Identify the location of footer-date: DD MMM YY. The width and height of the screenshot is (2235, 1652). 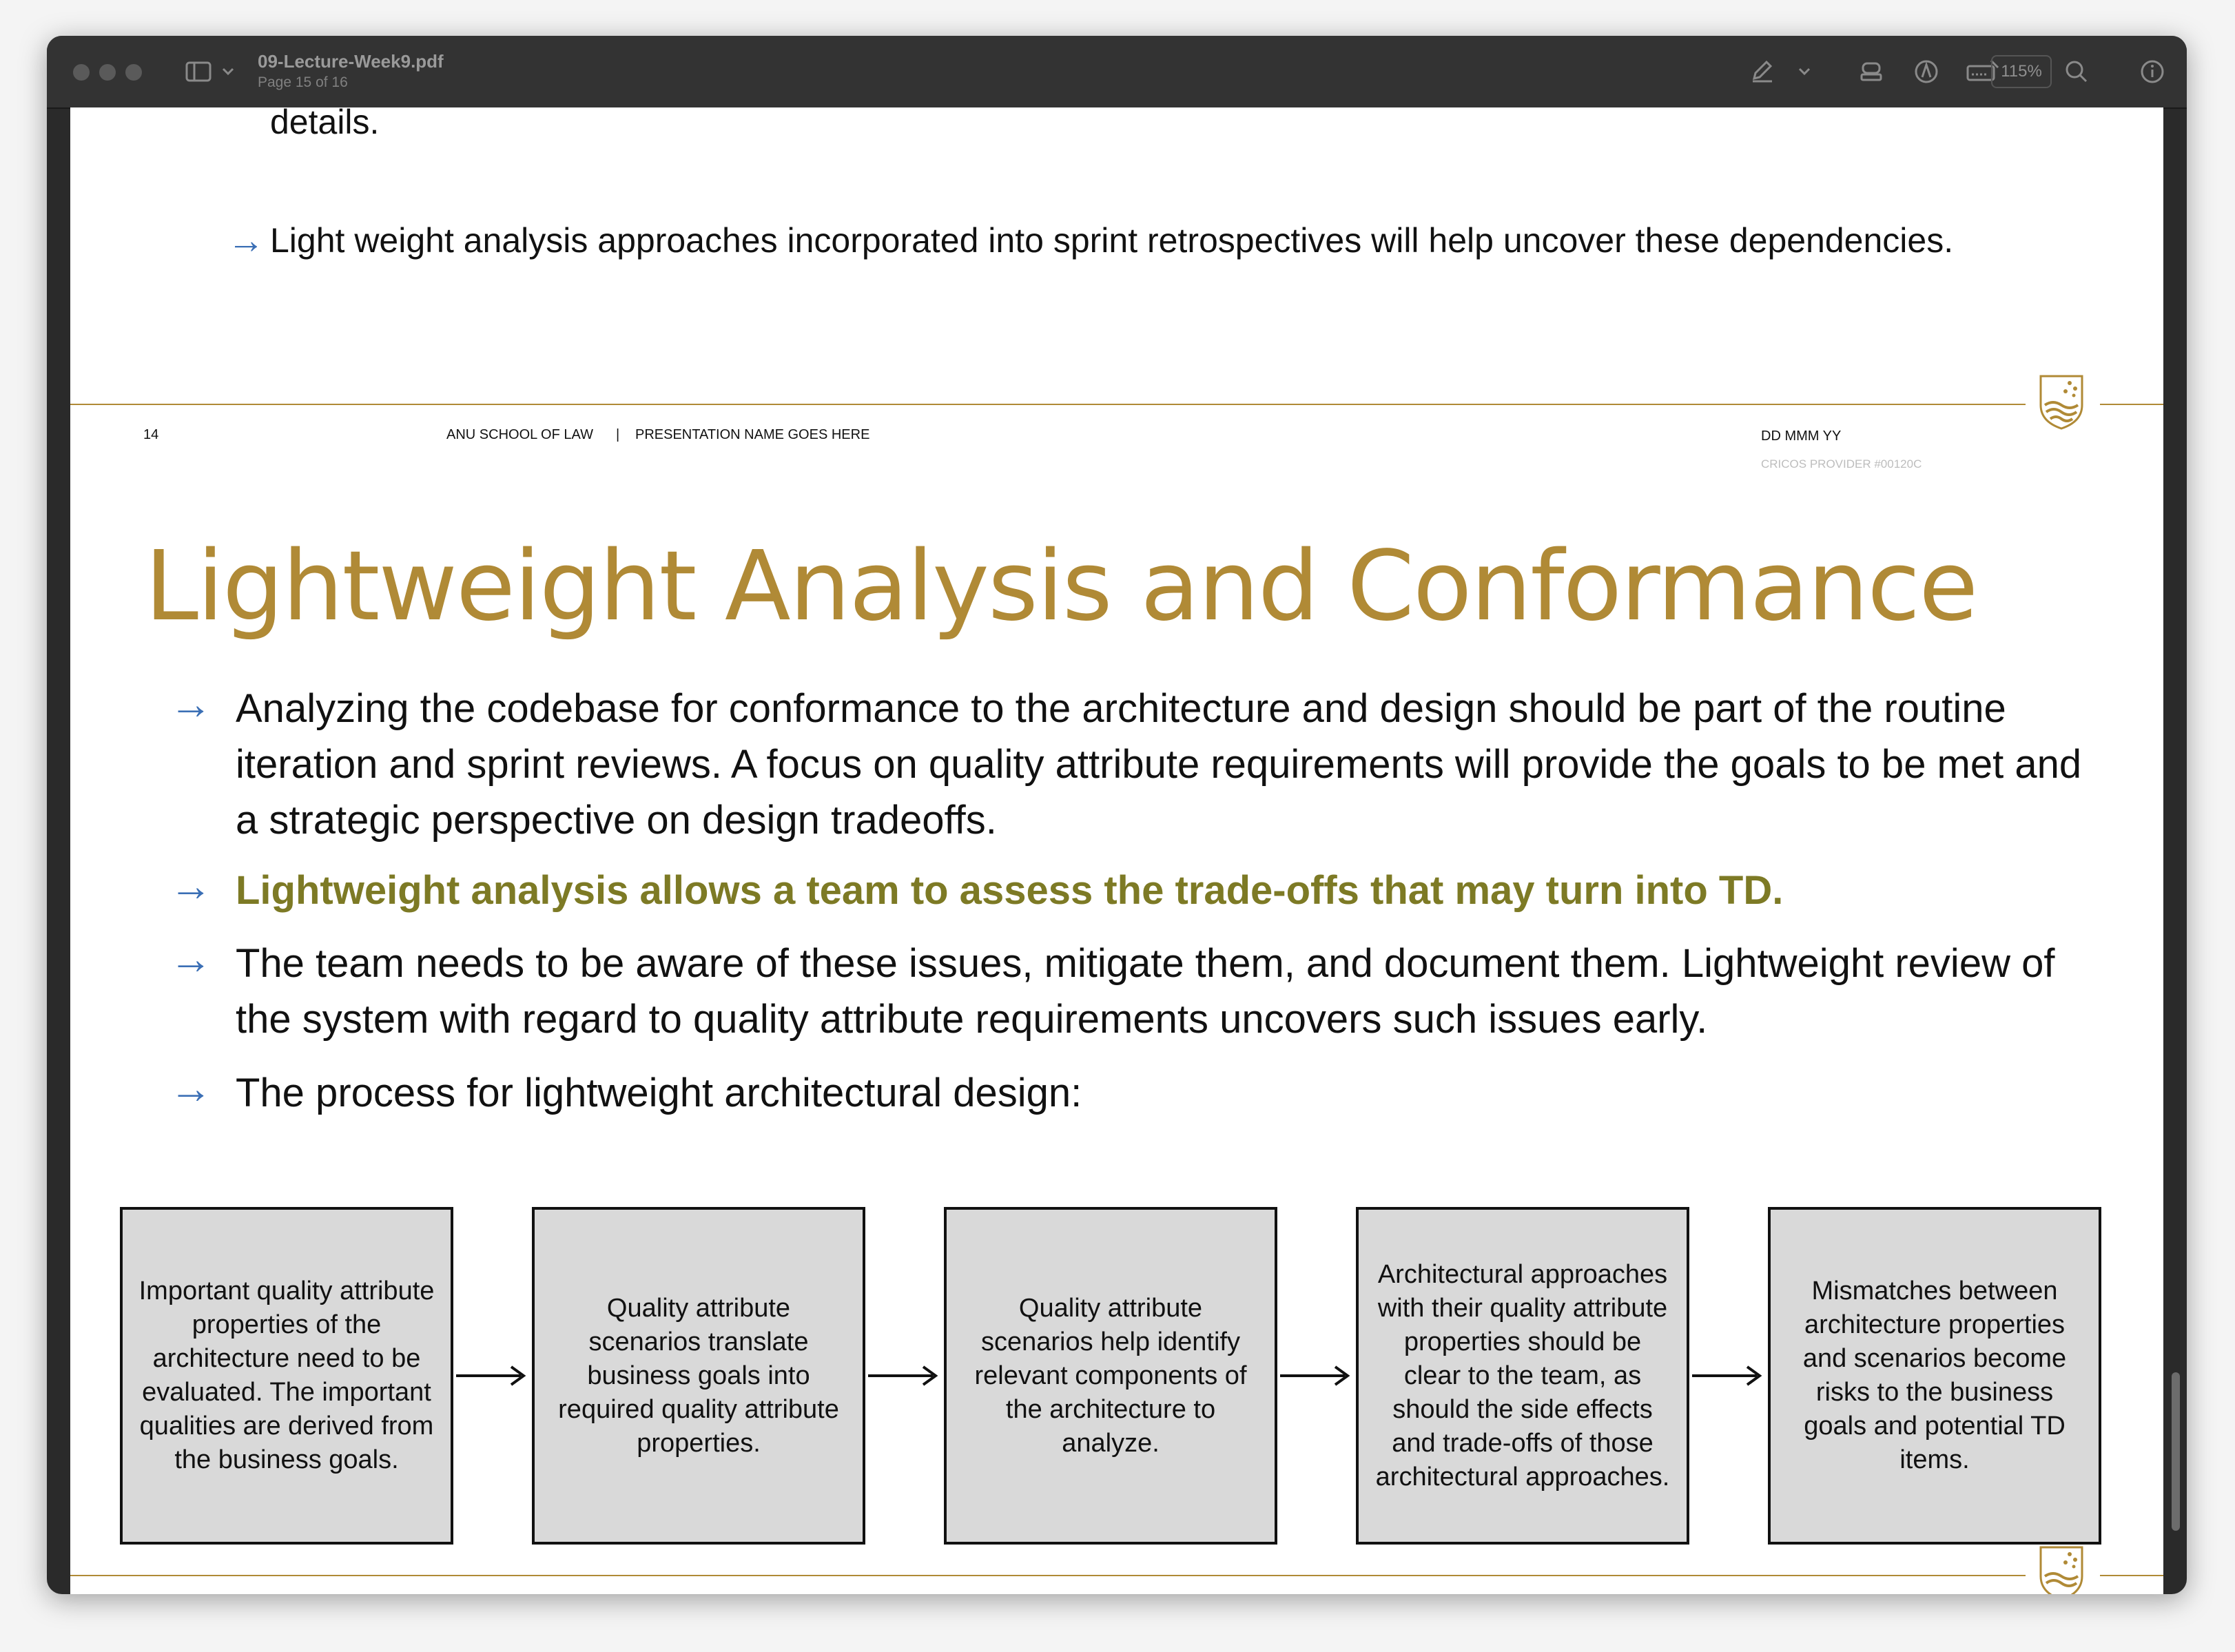
(1801, 436).